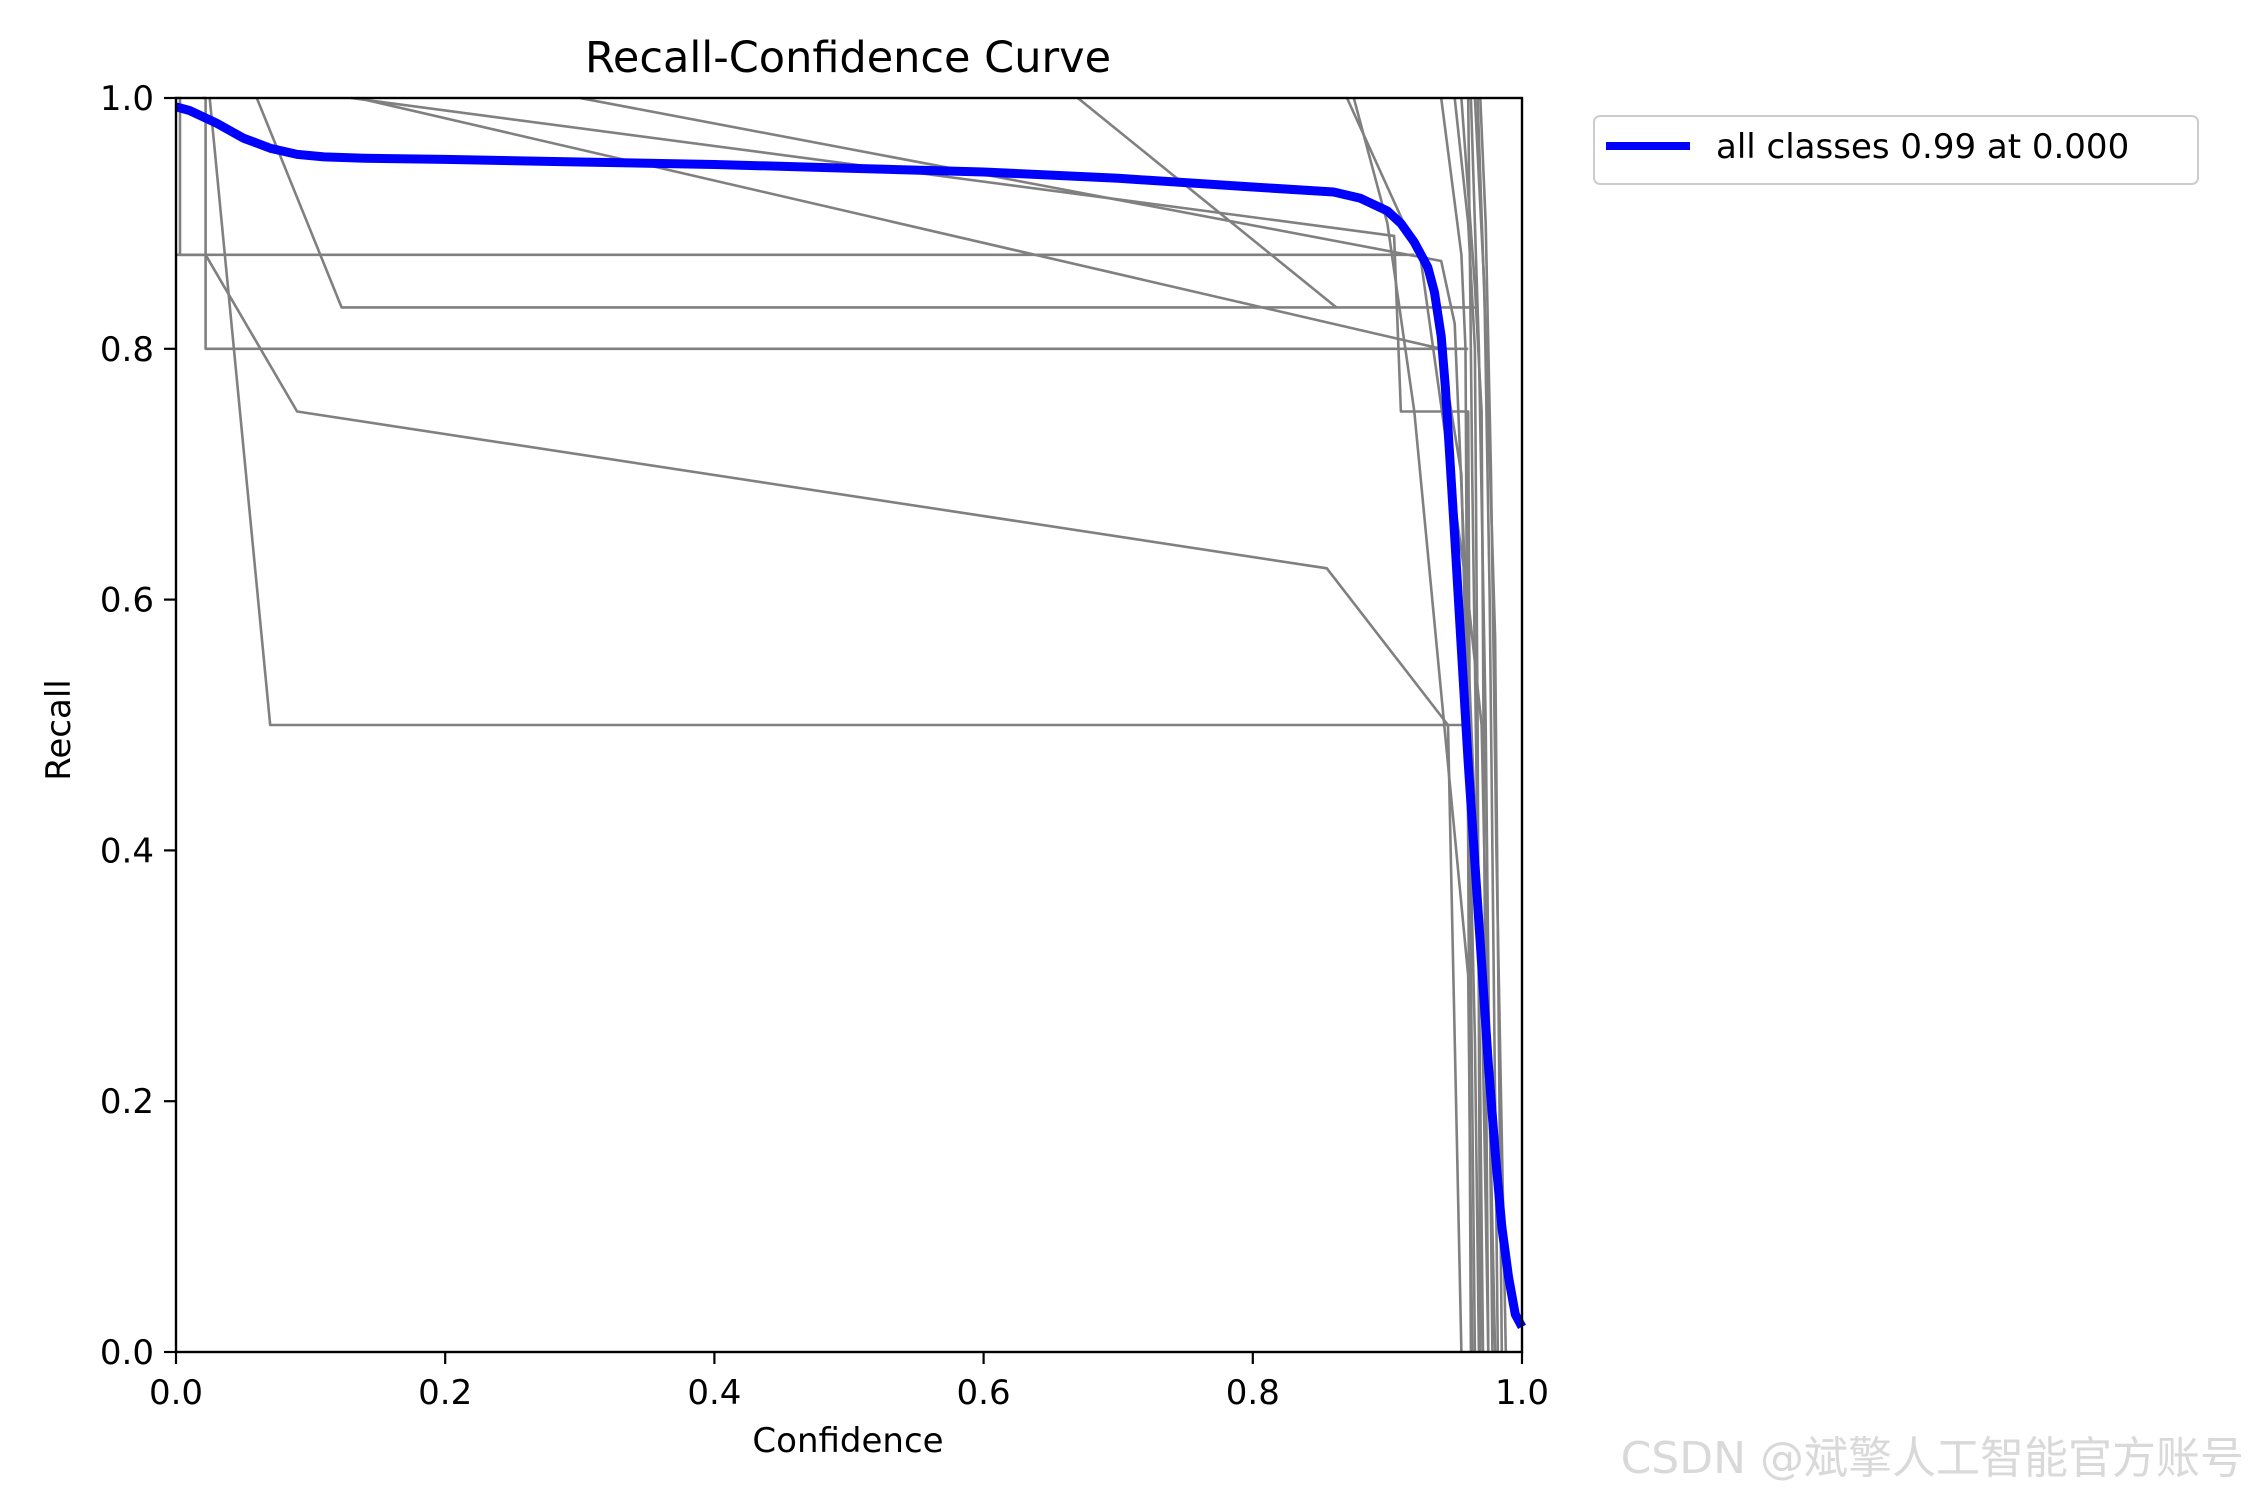  Describe the element at coordinates (127, 99) in the screenshot. I see `y-tick-label: 1.0` at that location.